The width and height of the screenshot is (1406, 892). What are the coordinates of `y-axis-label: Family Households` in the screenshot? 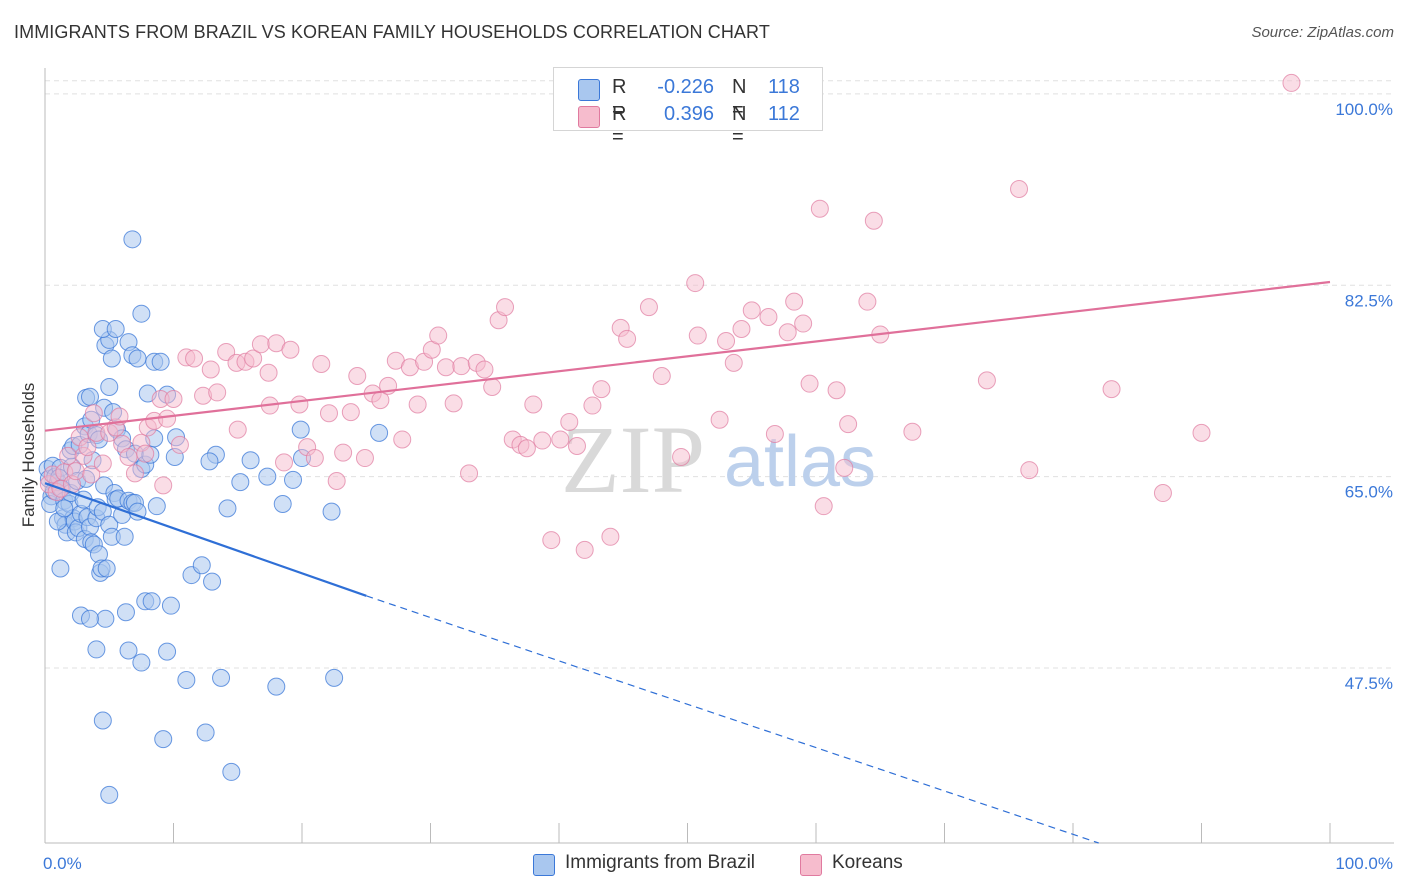 It's located at (28, 455).